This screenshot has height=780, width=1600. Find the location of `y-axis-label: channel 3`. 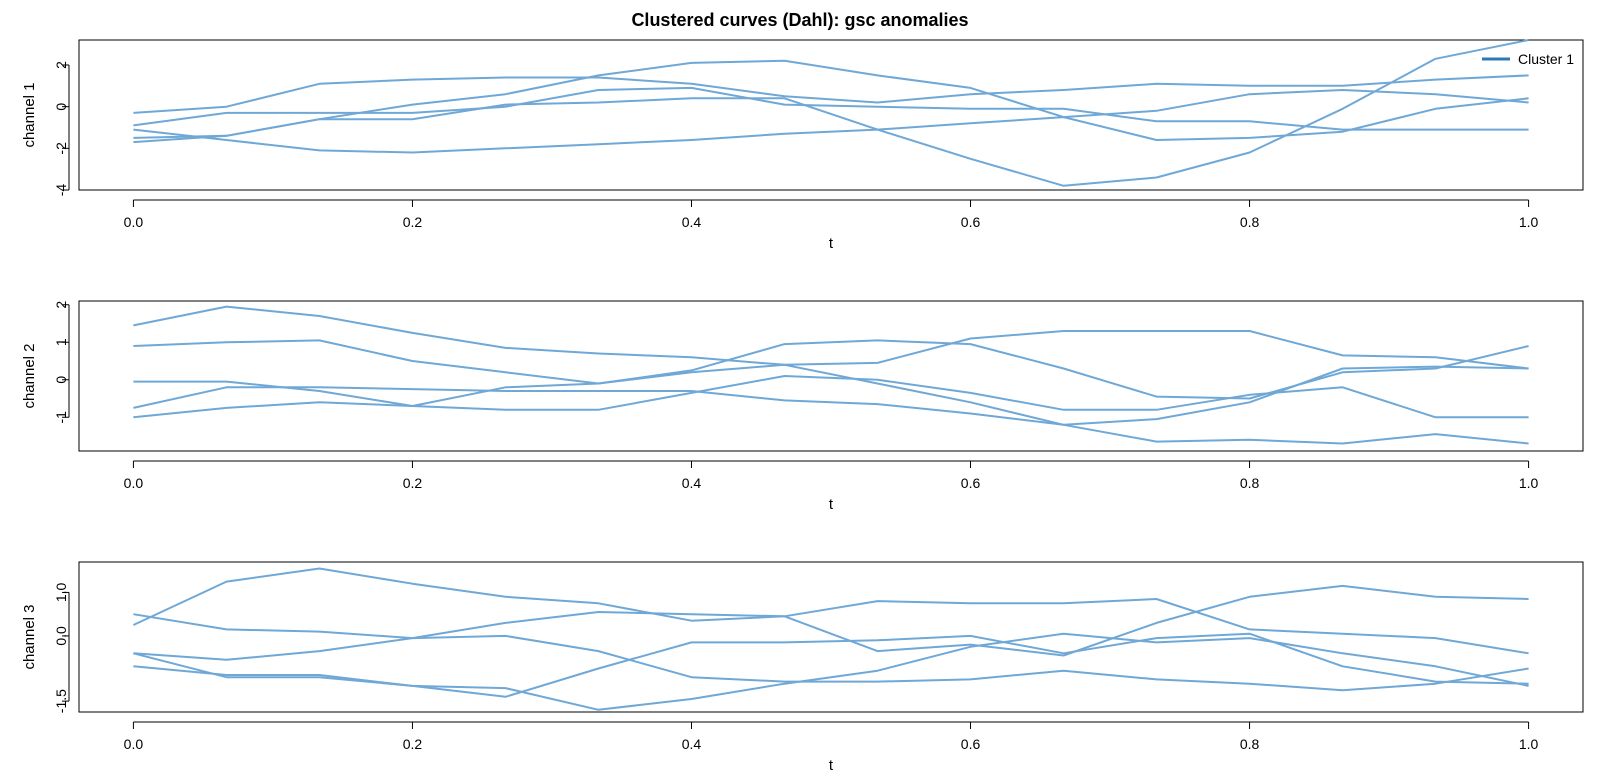

y-axis-label: channel 3 is located at coordinates (29, 636).